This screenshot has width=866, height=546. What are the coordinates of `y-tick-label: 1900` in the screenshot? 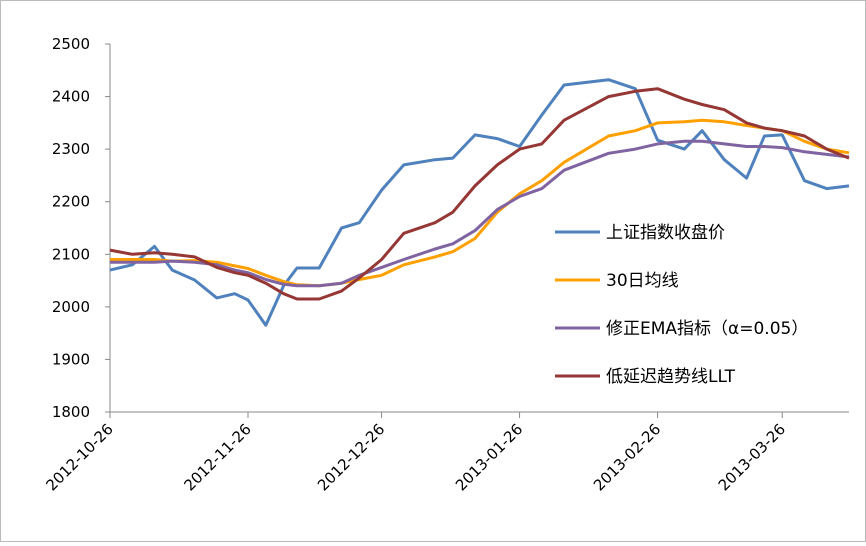 It's located at (71, 359).